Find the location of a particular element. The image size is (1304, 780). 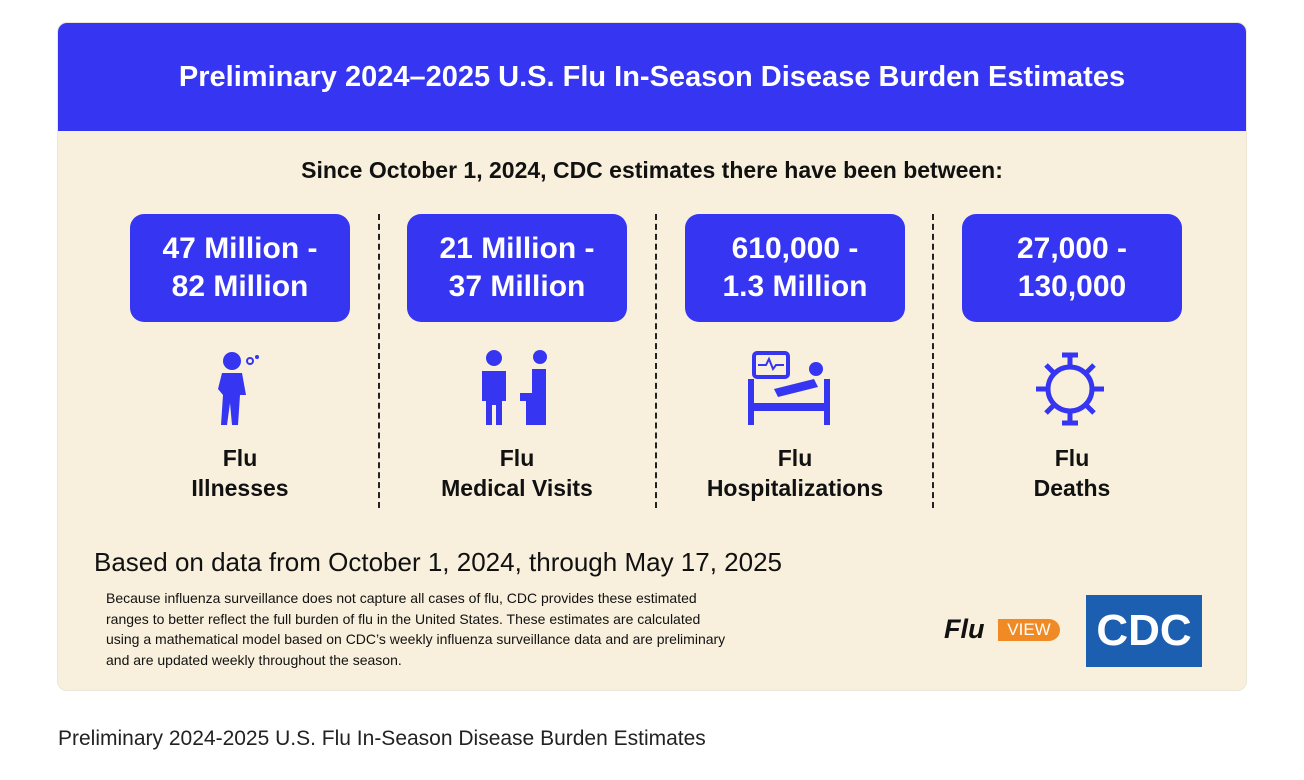

metric-label: Flu Illnesses is located at coordinates (240, 473).